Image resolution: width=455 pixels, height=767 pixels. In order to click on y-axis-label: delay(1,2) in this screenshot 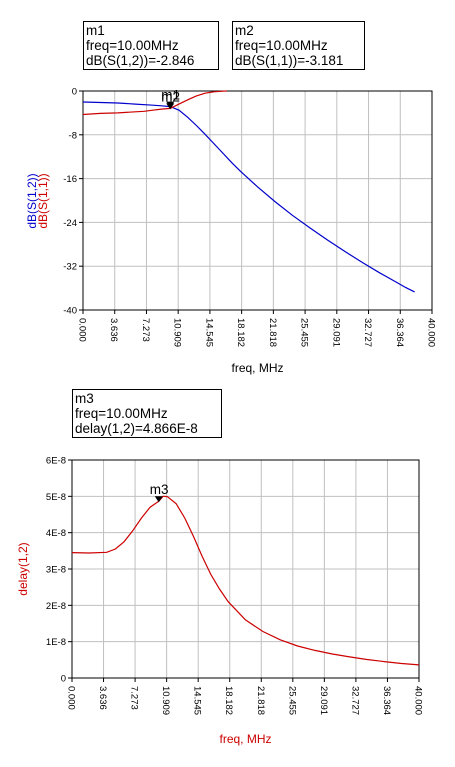, I will do `click(23, 568)`.